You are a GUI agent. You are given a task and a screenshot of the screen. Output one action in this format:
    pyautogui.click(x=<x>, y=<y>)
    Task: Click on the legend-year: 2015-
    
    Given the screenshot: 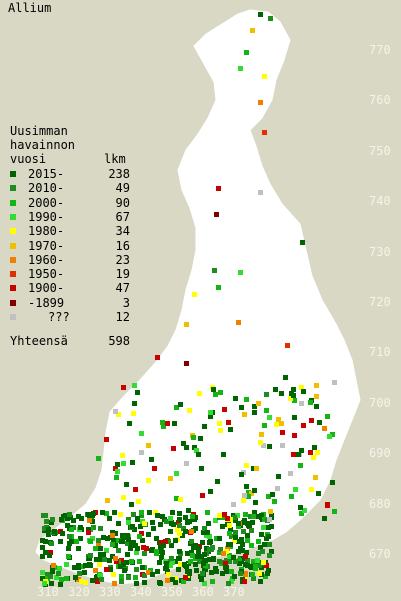 What is the action you would take?
    pyautogui.click(x=46, y=174)
    